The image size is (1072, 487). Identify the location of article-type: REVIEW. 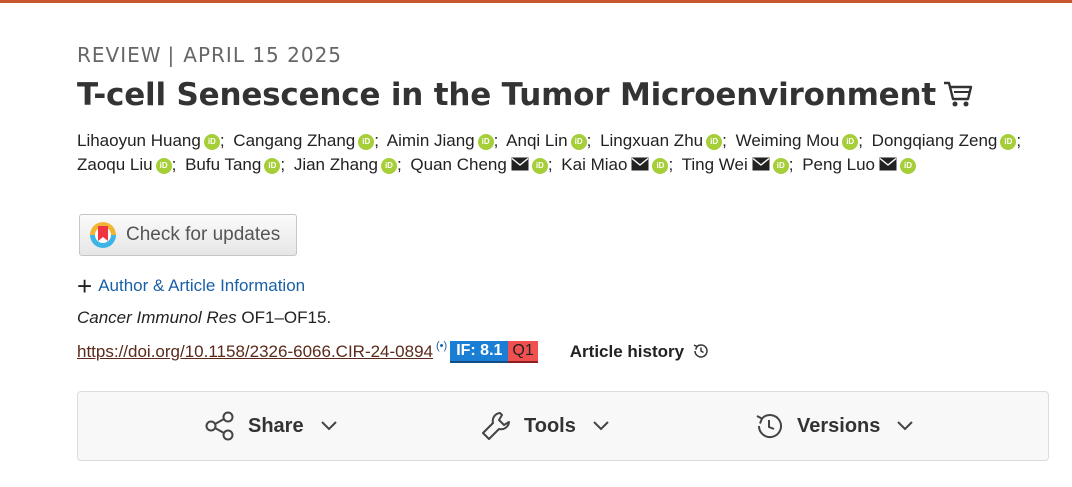
(119, 55).